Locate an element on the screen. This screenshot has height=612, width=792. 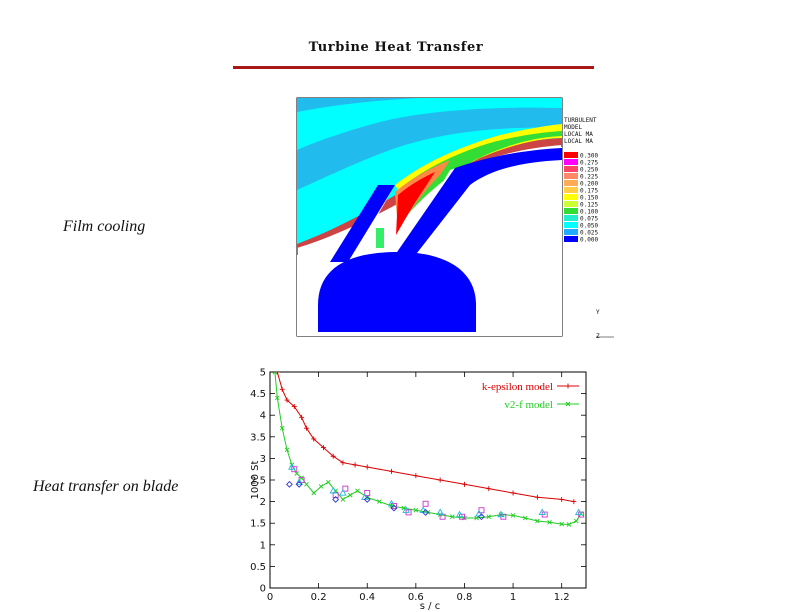
page-title: Turbine Heat Transfer is located at coordinates (396, 47).